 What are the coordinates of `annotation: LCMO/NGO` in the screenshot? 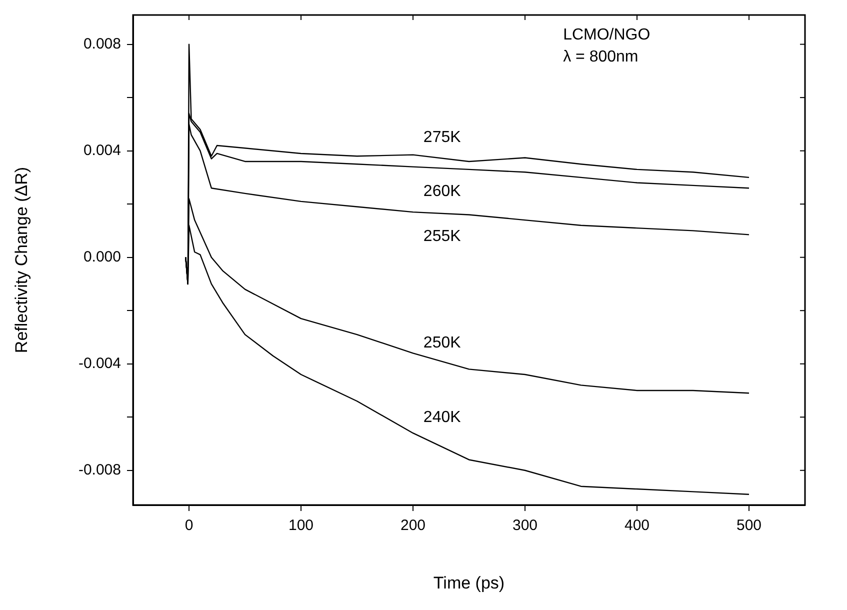 It's located at (606, 35).